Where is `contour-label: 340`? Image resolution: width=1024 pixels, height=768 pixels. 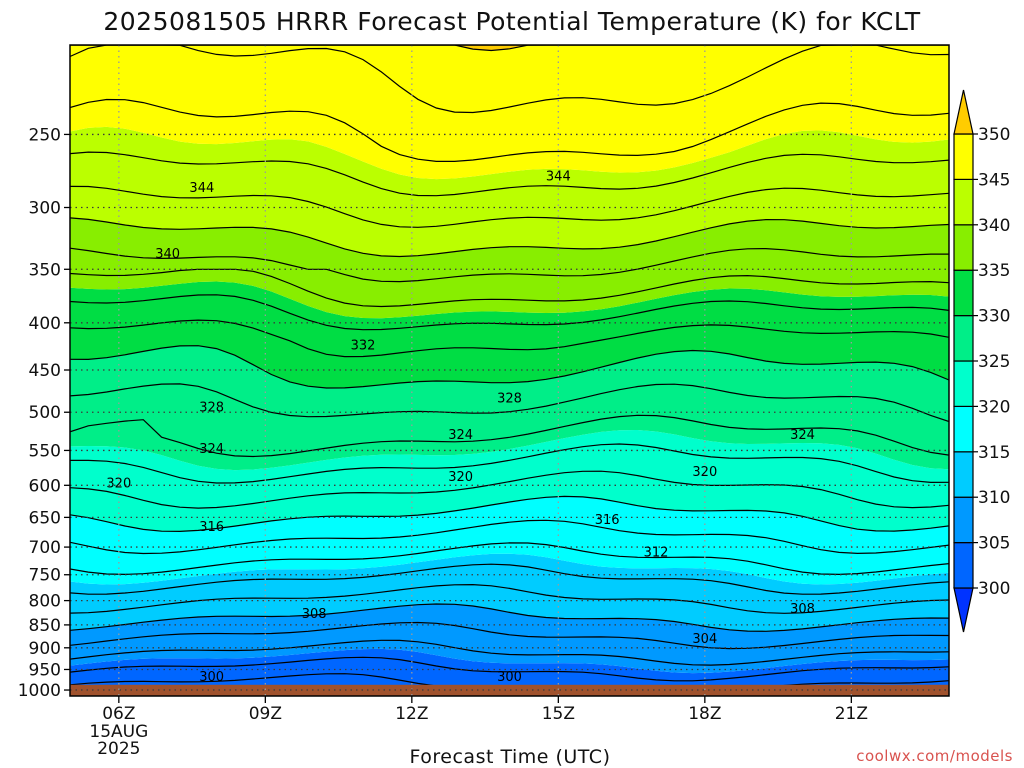
contour-label: 340 is located at coordinates (167, 254).